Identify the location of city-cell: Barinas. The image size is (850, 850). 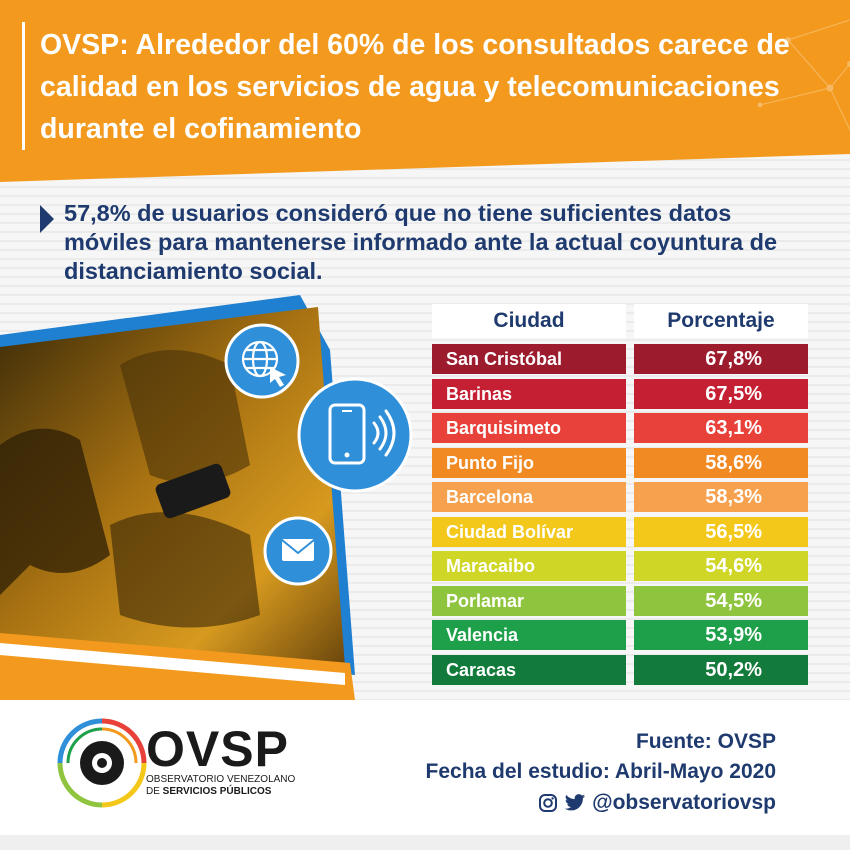
(529, 393).